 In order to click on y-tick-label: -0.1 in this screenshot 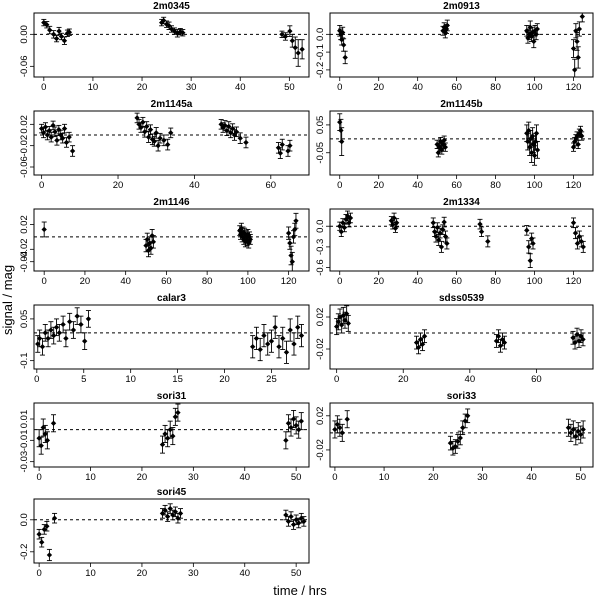, I will do `click(320, 52)`.